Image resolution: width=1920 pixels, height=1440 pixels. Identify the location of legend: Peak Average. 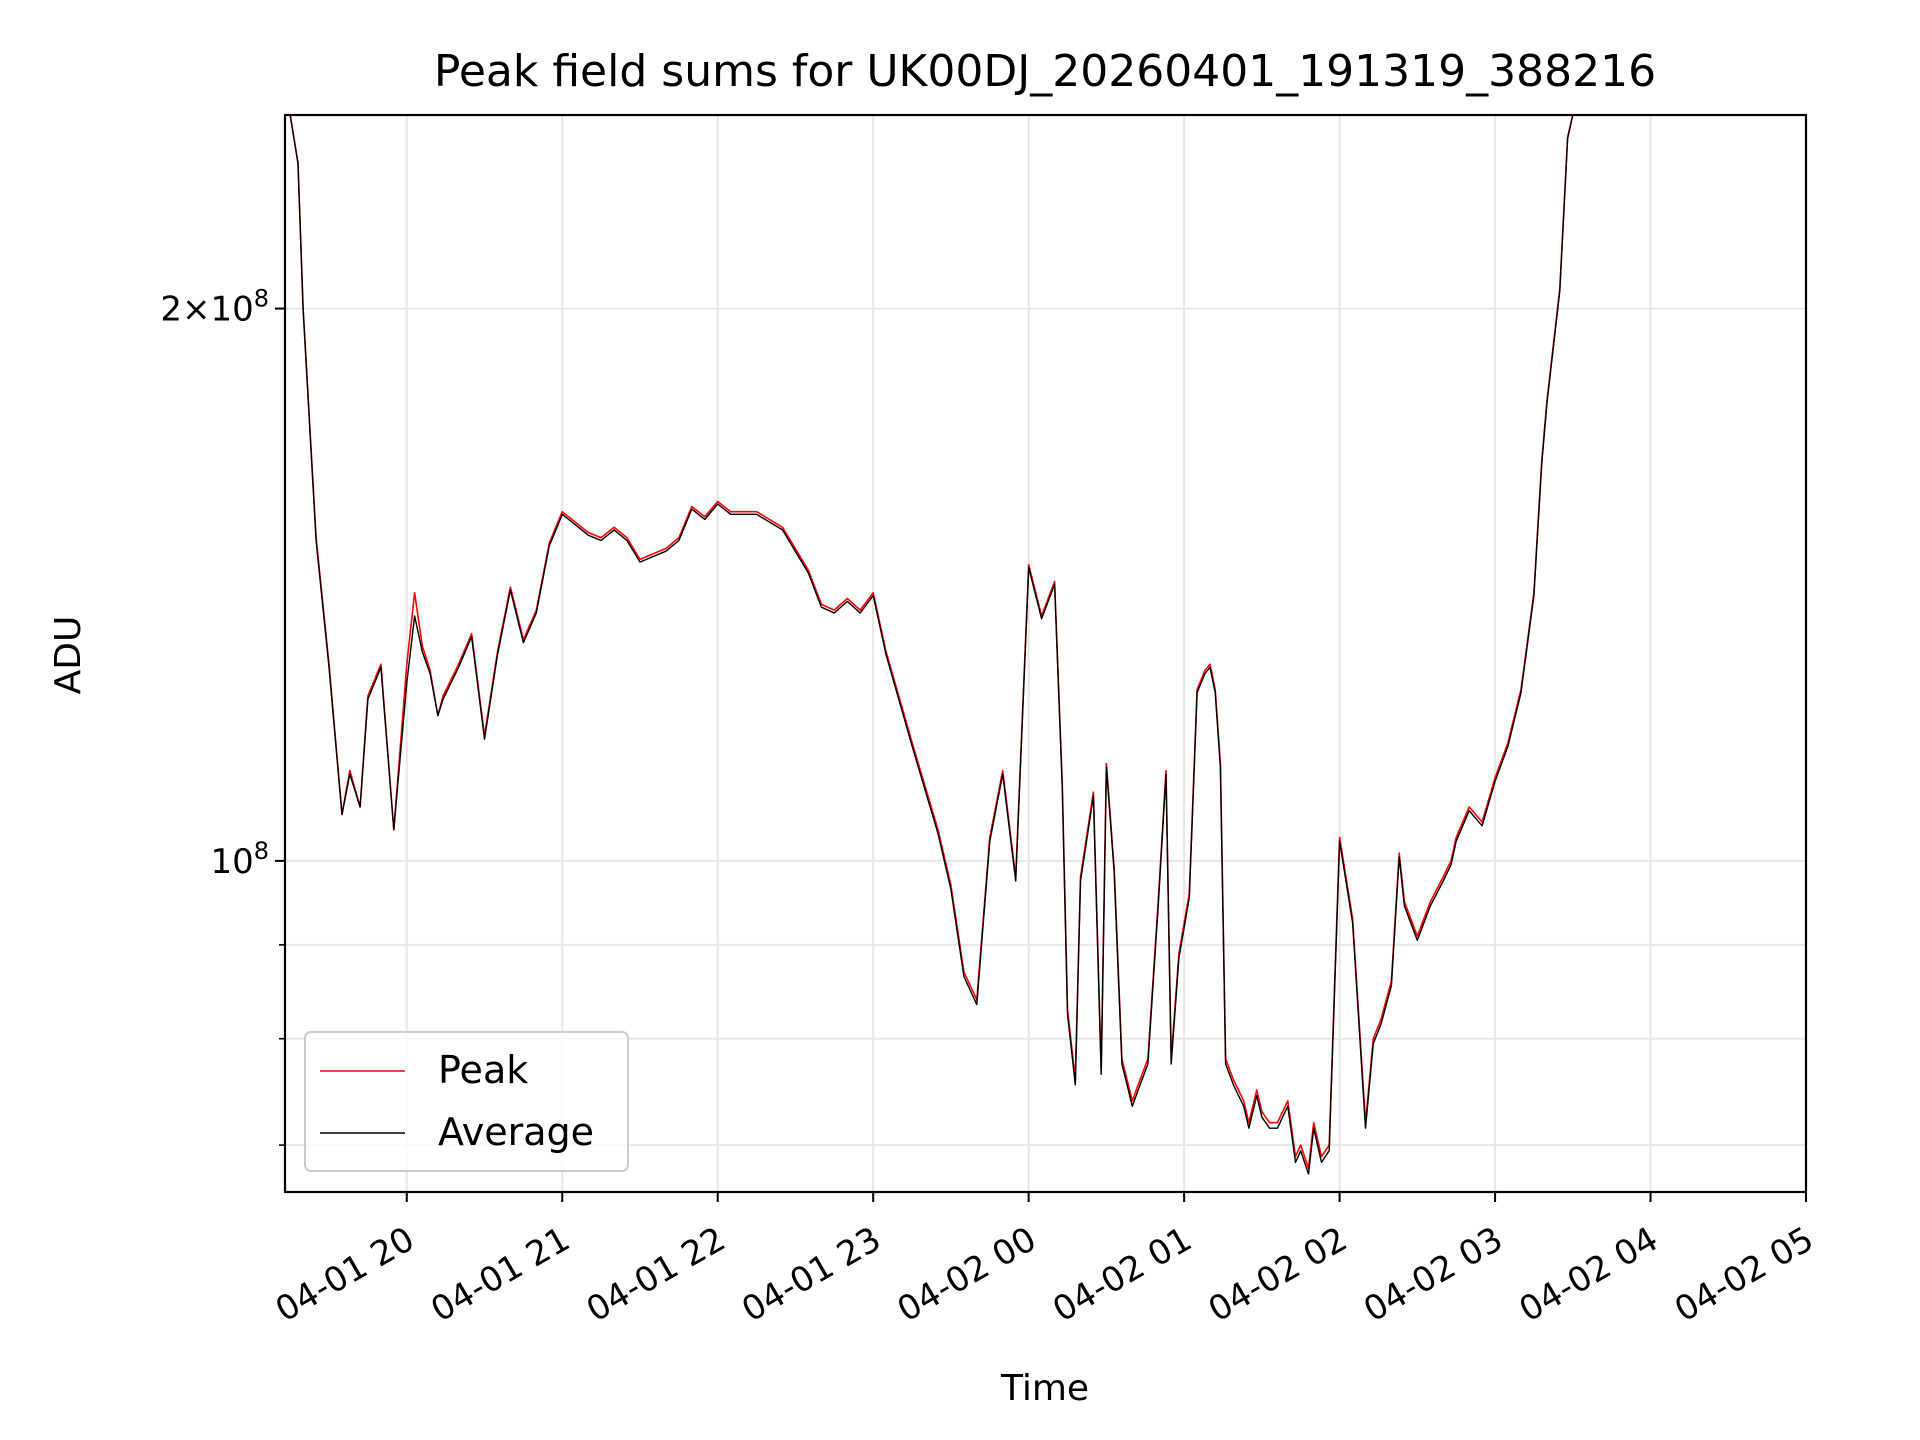
(466, 1101).